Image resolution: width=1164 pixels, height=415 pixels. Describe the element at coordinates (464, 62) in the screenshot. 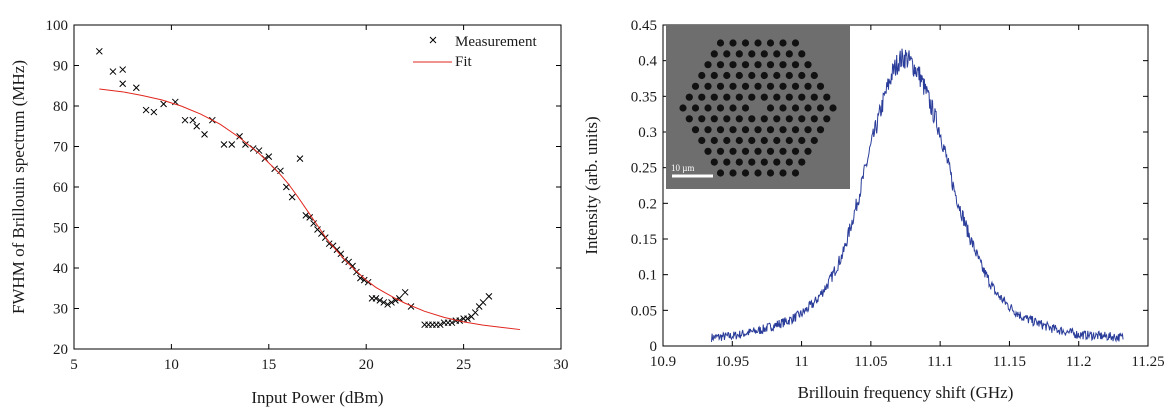

I see `legend-label-fit: Fit` at that location.